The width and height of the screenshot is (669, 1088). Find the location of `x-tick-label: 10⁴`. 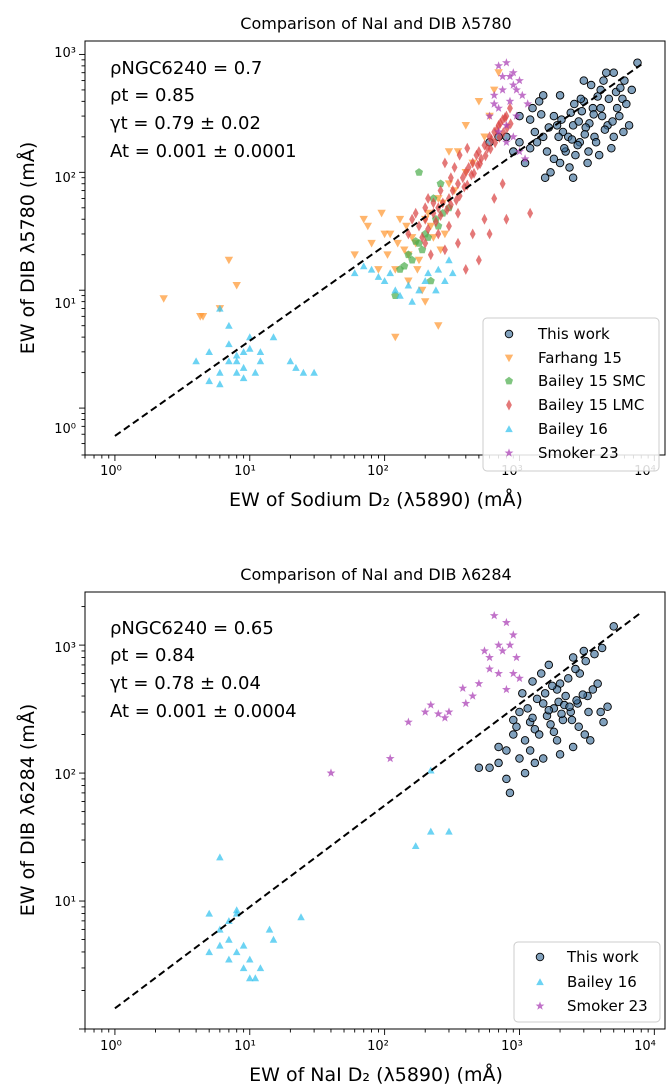

x-tick-label: 10⁴ is located at coordinates (645, 1046).